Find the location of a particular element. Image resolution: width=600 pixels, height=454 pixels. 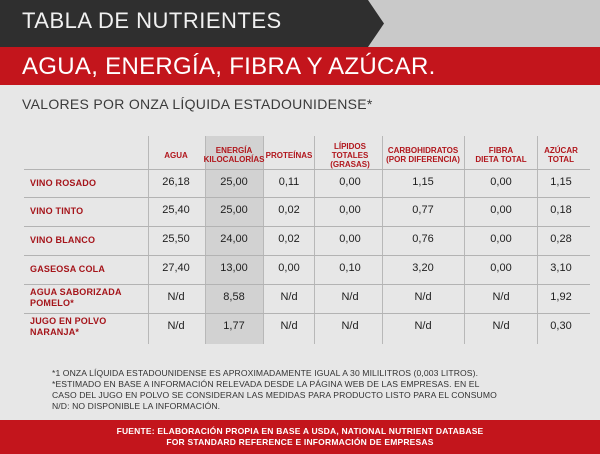

row-label: VINO ROSADO is located at coordinates (63, 183).